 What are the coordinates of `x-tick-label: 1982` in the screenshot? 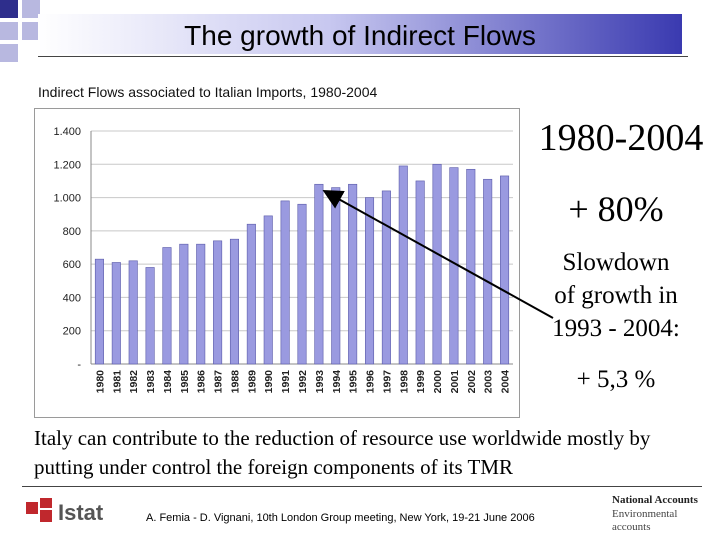 It's located at (134, 382).